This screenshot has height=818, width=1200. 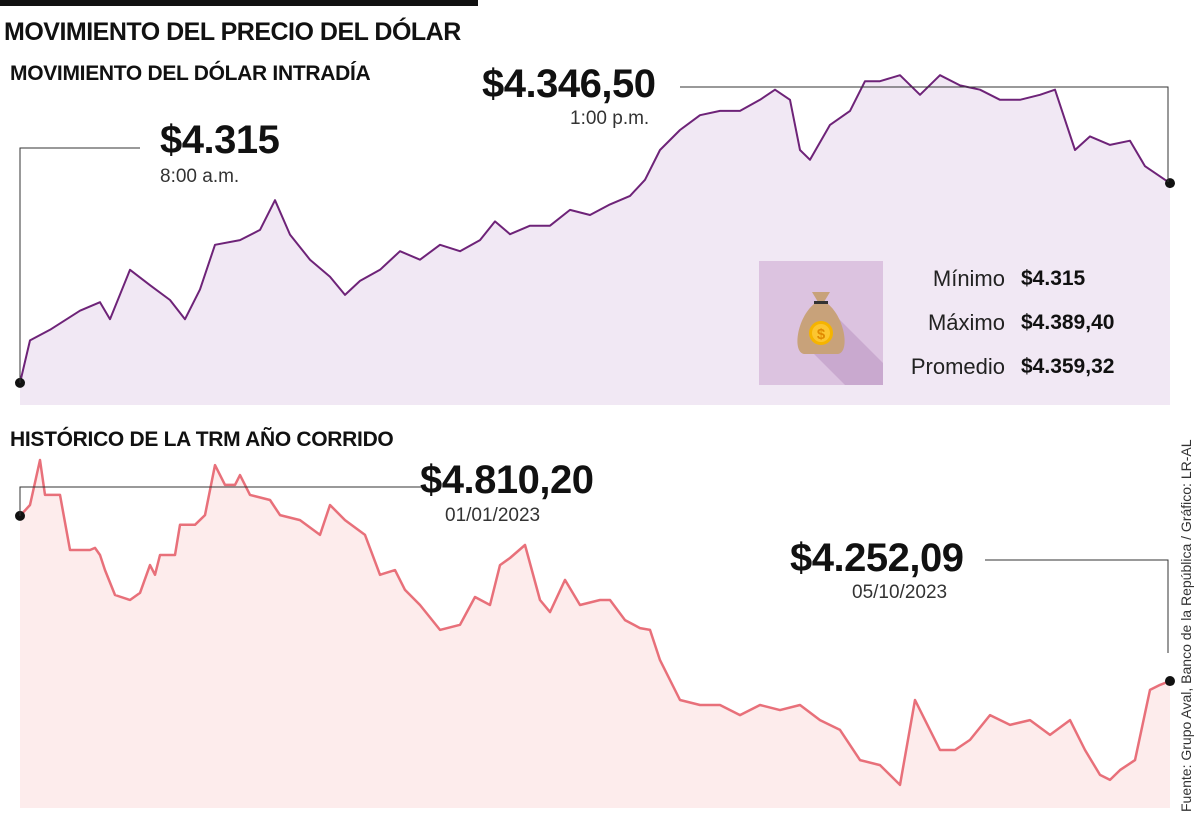 What do you see at coordinates (239, 3) in the screenshot?
I see `top-rule` at bounding box center [239, 3].